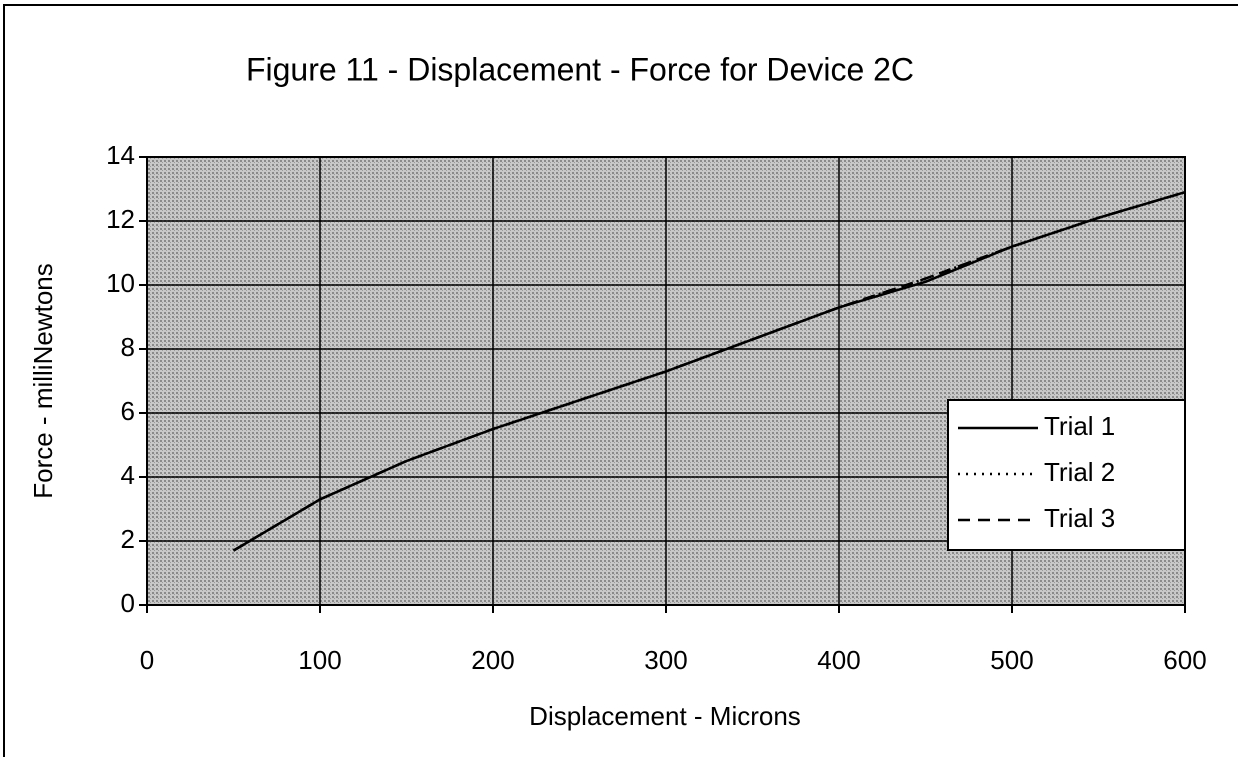 The width and height of the screenshot is (1238, 757). What do you see at coordinates (43, 381) in the screenshot?
I see `y-axis-label: Force - milliNewtons` at bounding box center [43, 381].